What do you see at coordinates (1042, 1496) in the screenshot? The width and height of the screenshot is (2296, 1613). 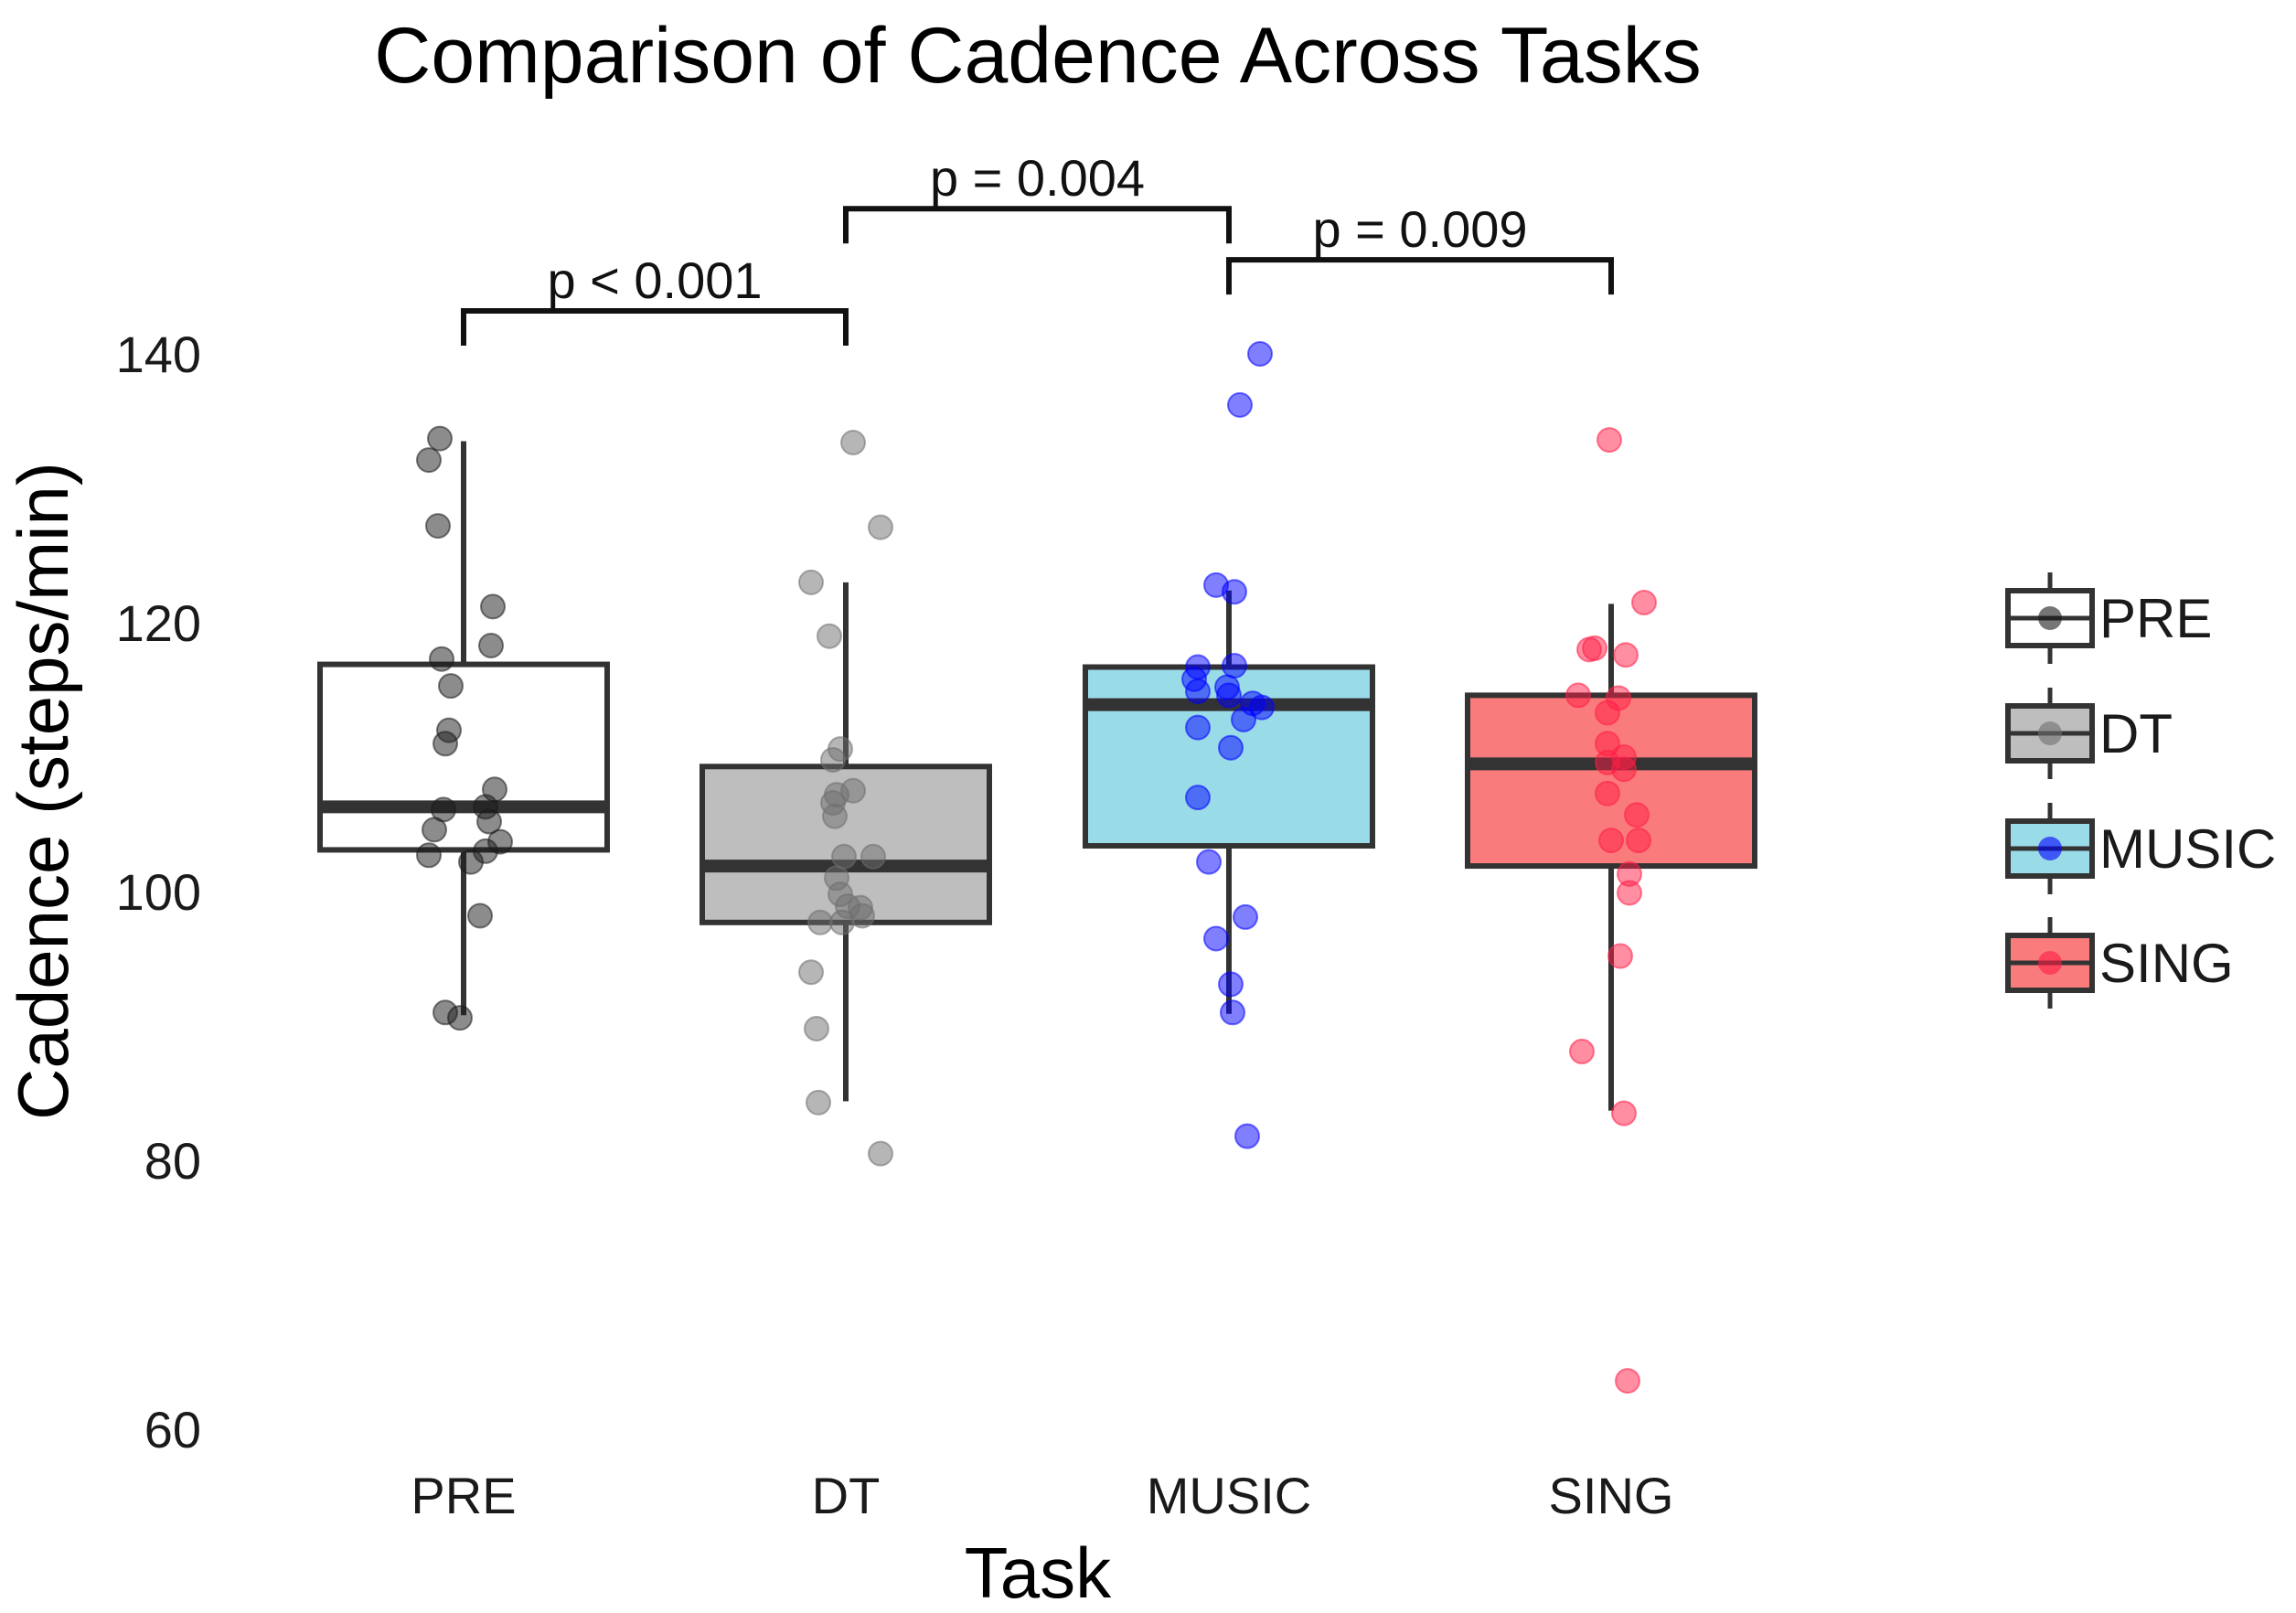 I see `x-axis-ticks: PRE DT MUSIC SING` at bounding box center [1042, 1496].